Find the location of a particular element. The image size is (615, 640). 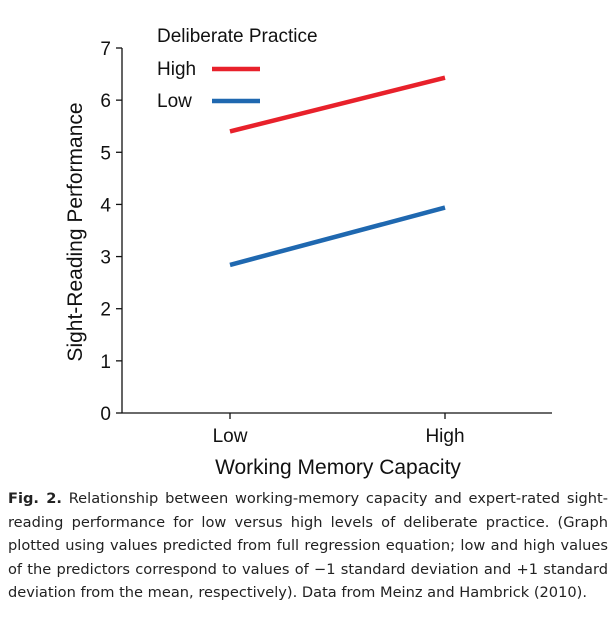

y-tick-label: 7 is located at coordinates (105, 49).